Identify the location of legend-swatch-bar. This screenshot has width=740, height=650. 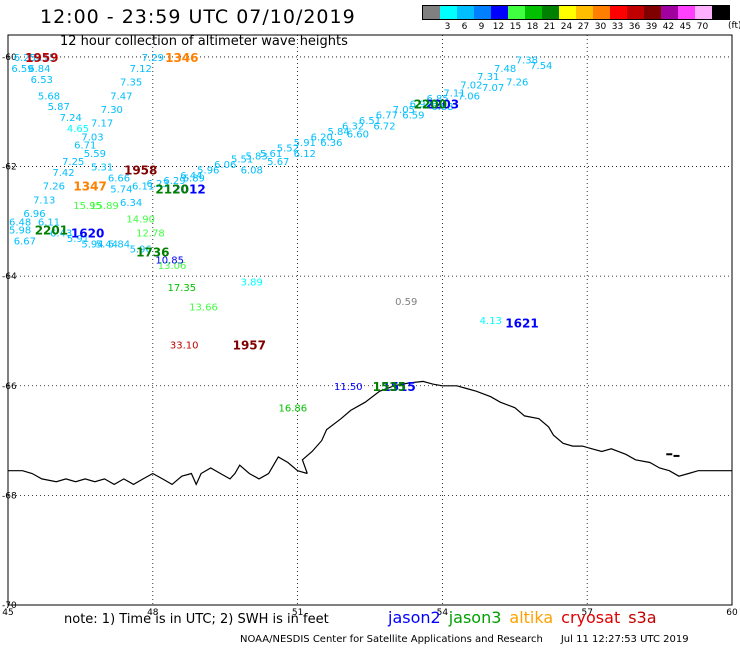
(576, 12).